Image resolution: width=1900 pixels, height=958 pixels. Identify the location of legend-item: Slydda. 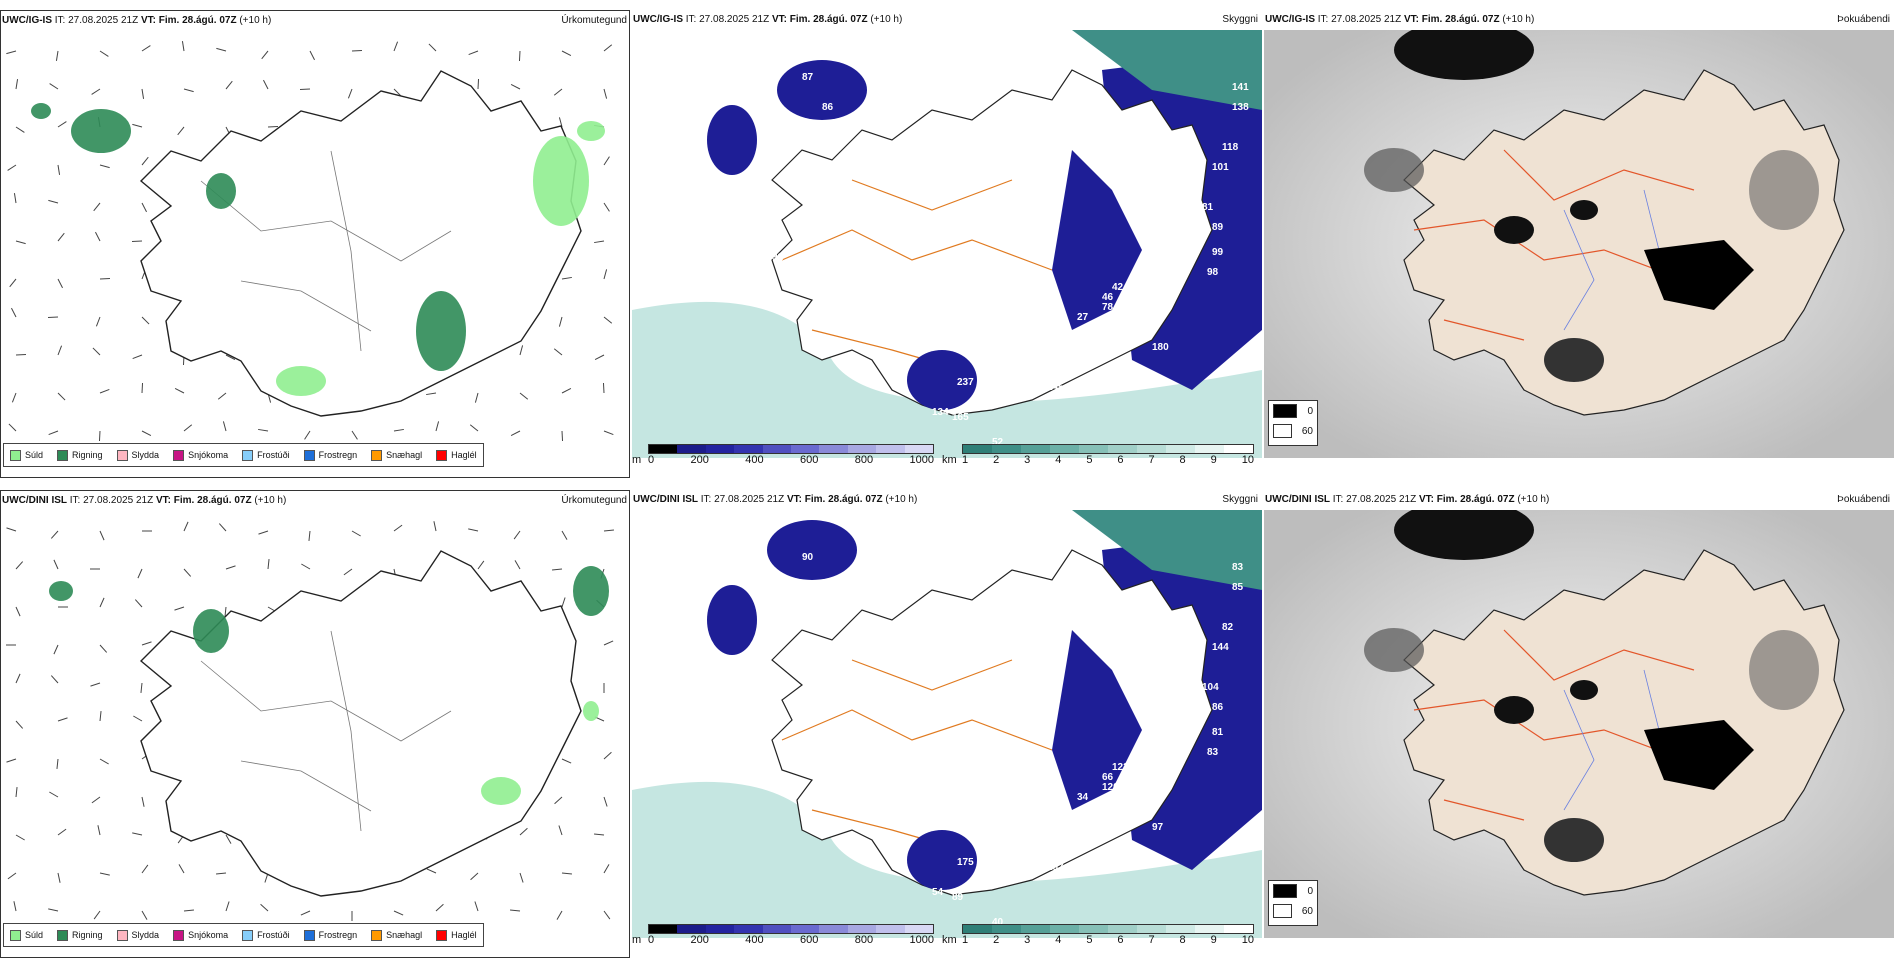
(138, 935).